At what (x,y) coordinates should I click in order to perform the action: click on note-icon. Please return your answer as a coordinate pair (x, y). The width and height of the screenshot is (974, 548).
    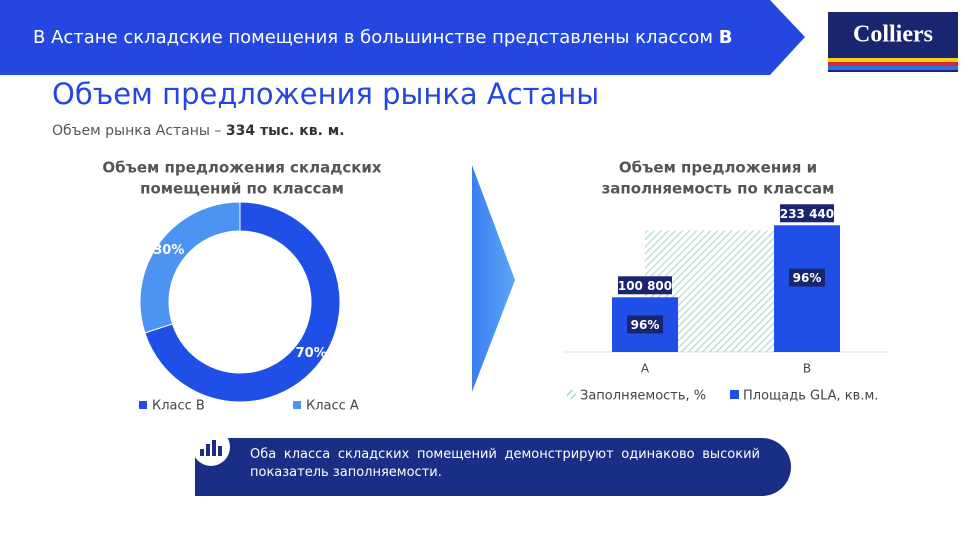
    Looking at the image, I should click on (211, 447).